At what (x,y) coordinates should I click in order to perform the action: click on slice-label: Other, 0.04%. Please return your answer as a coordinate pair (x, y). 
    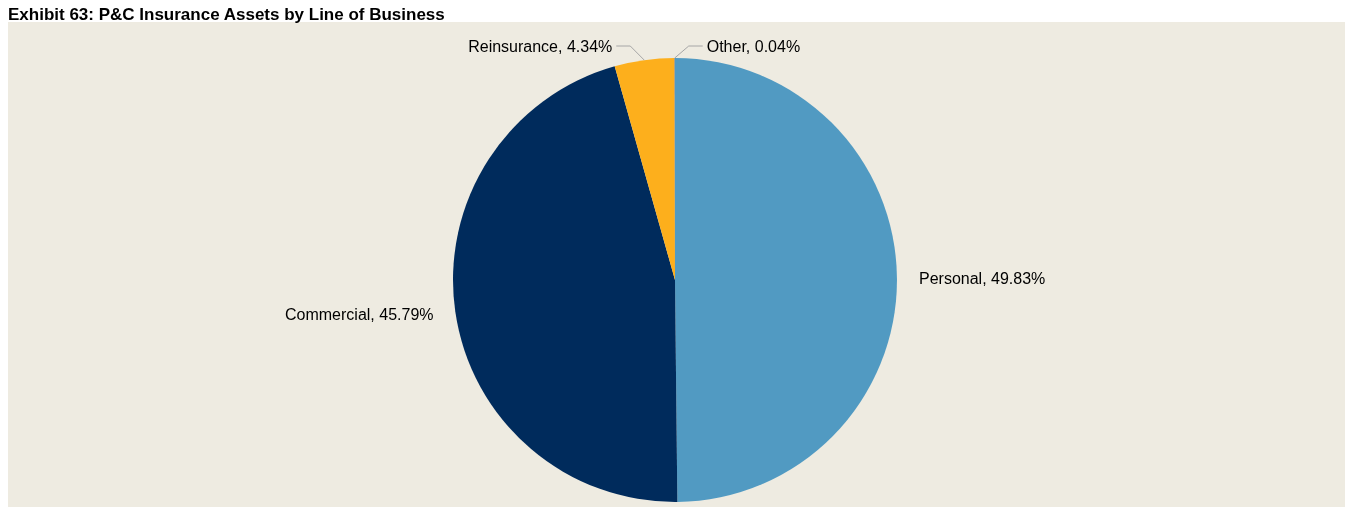
    Looking at the image, I should click on (753, 46).